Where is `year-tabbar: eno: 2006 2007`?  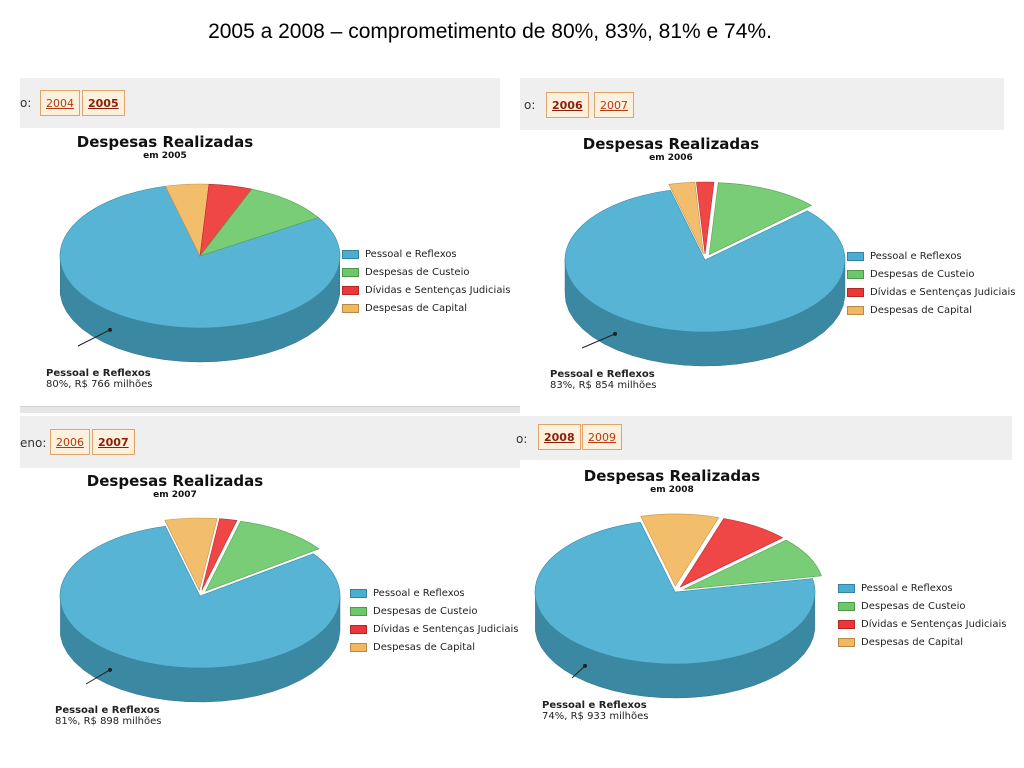 year-tabbar: eno: 2006 2007 is located at coordinates (270, 442).